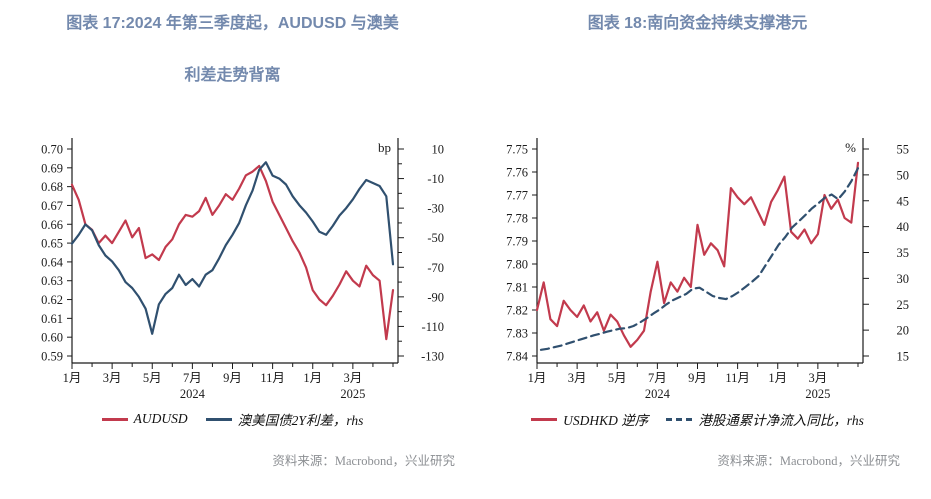 This screenshot has width=931, height=499. What do you see at coordinates (517, 288) in the screenshot?
I see `left-axis-tick-label: 7.81` at bounding box center [517, 288].